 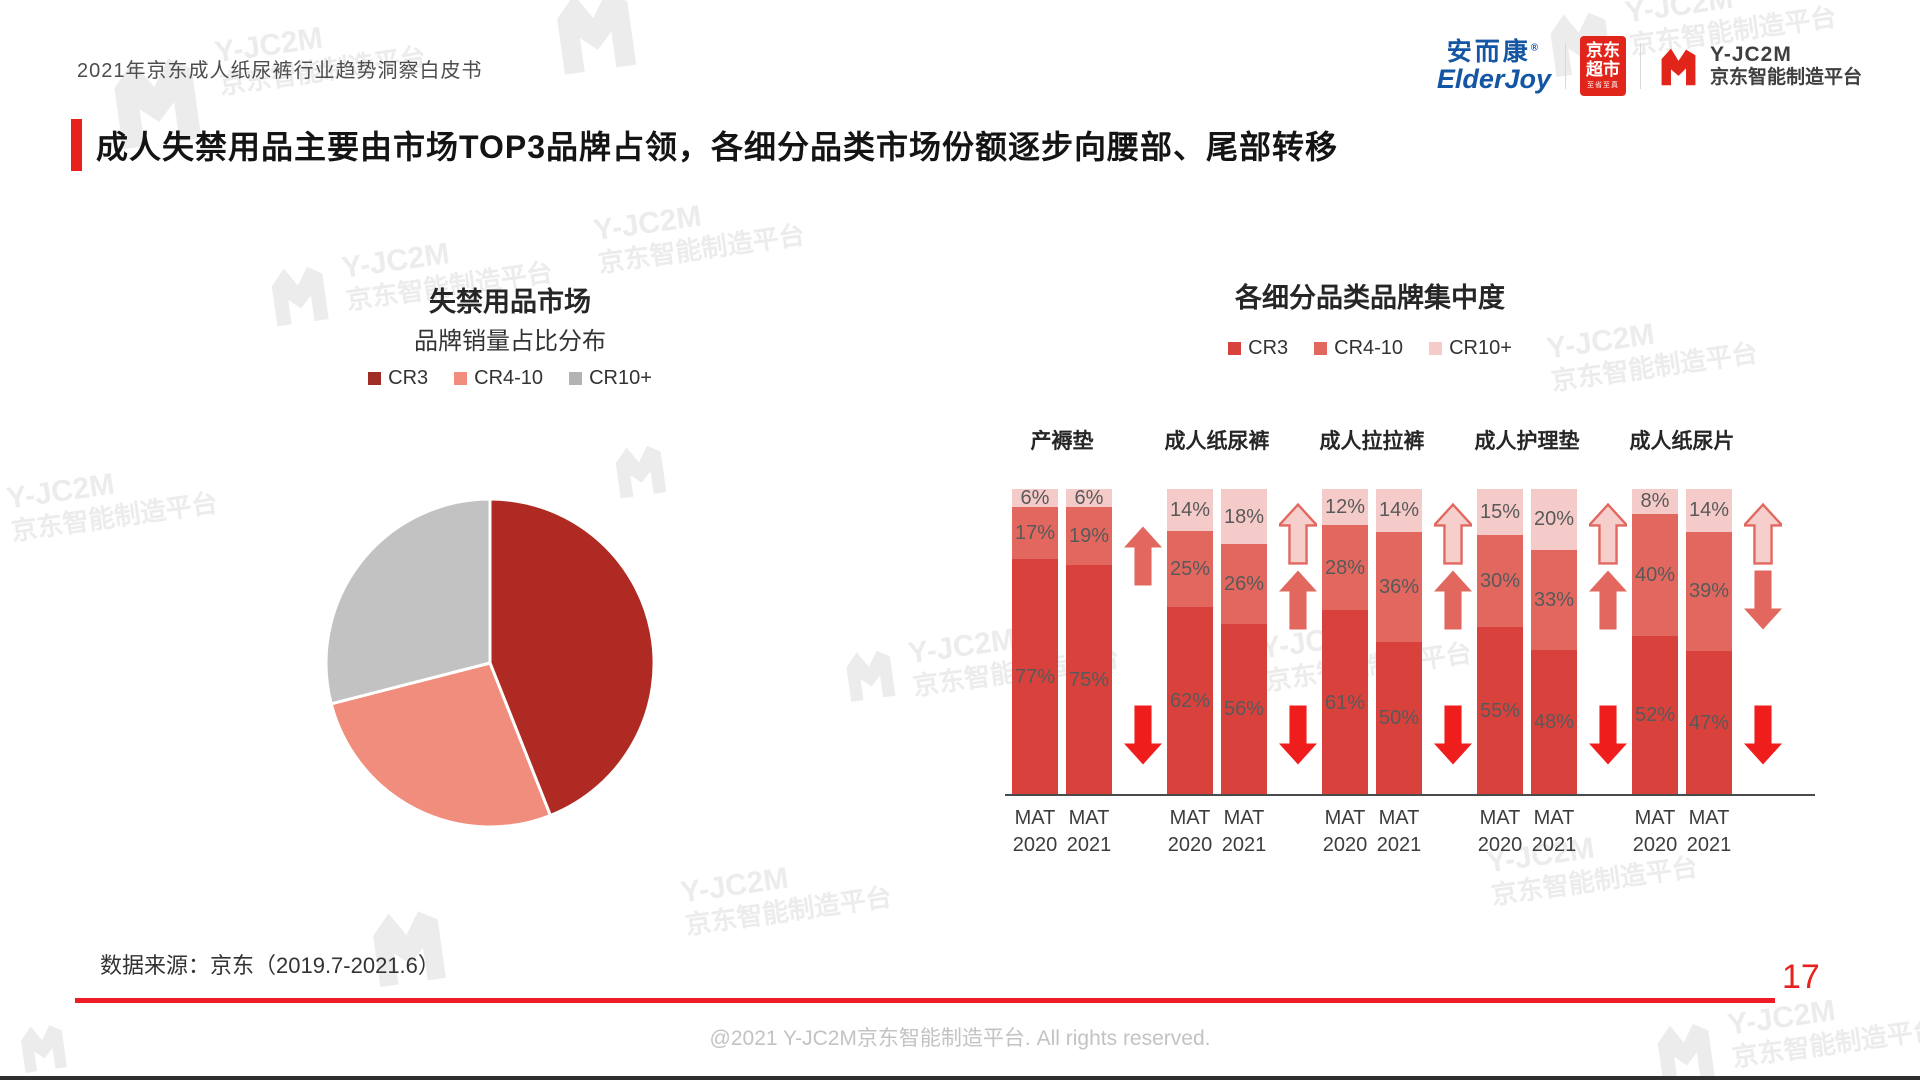 I want to click on segment-value: 62%, so click(x=1190, y=701).